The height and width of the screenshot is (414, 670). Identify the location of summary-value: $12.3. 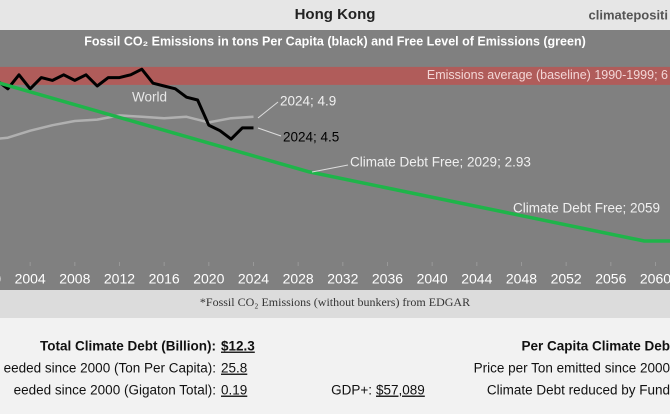
(238, 346).